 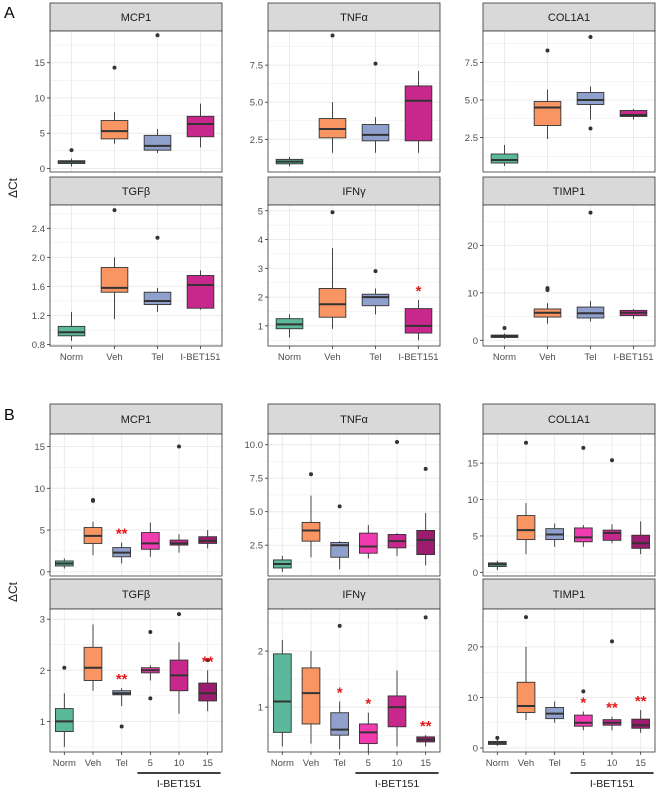 What do you see at coordinates (397, 784) in the screenshot?
I see `treatment-label: I-BET151` at bounding box center [397, 784].